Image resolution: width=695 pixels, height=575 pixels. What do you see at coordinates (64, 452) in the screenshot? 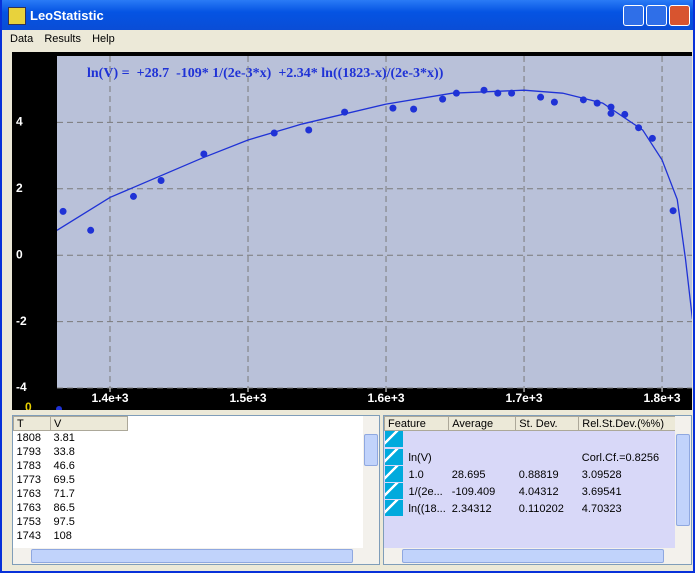
I see `table-cell: 33.8` at bounding box center [64, 452].